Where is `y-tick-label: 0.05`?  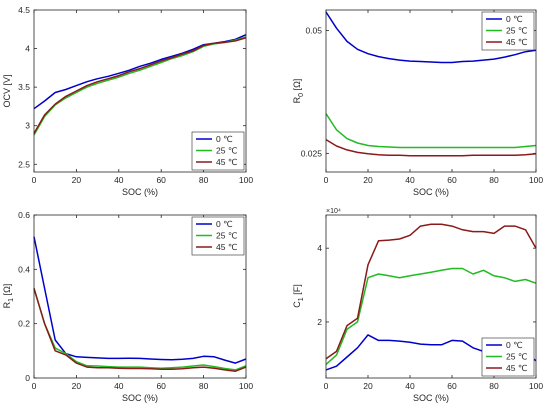
y-tick-label: 0.05 is located at coordinates (313, 31).